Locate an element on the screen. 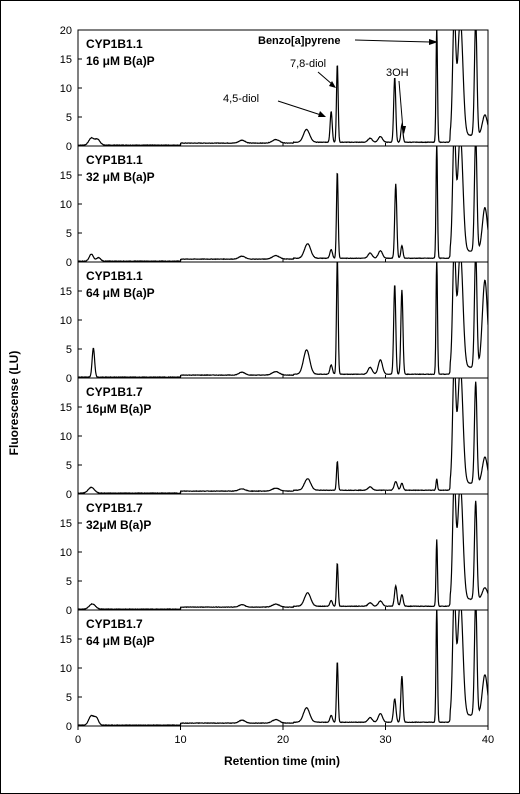 The image size is (520, 794). x-tick-label: 40 is located at coordinates (488, 740).